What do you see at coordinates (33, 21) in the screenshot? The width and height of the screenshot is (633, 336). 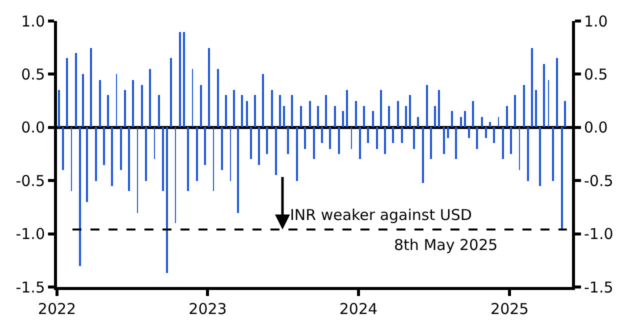 I see `y-tick-label: 1.0` at bounding box center [33, 21].